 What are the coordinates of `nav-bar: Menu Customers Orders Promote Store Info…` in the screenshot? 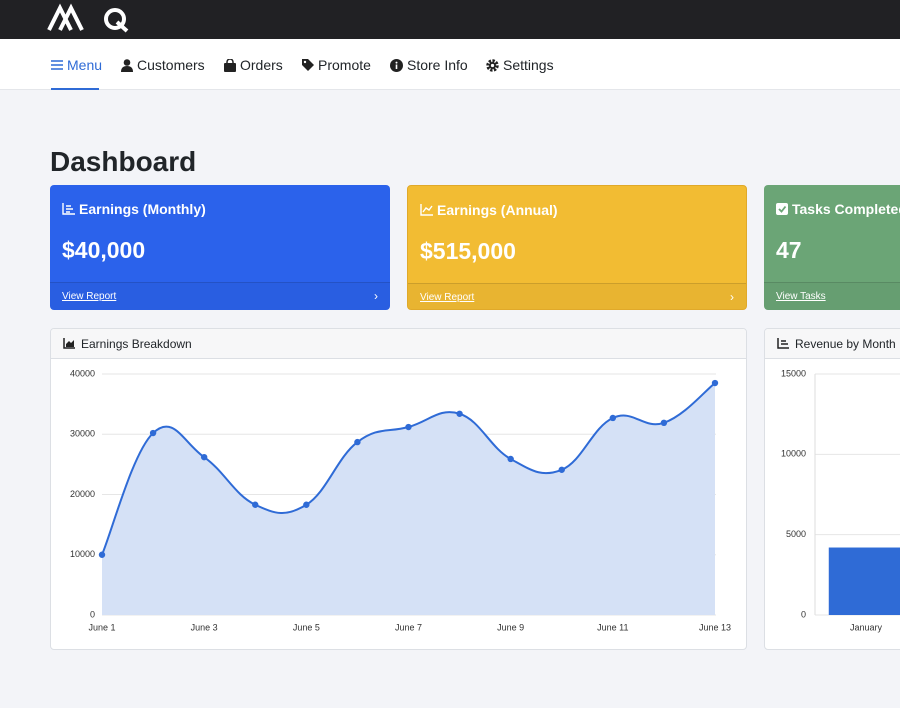 It's located at (450, 64).